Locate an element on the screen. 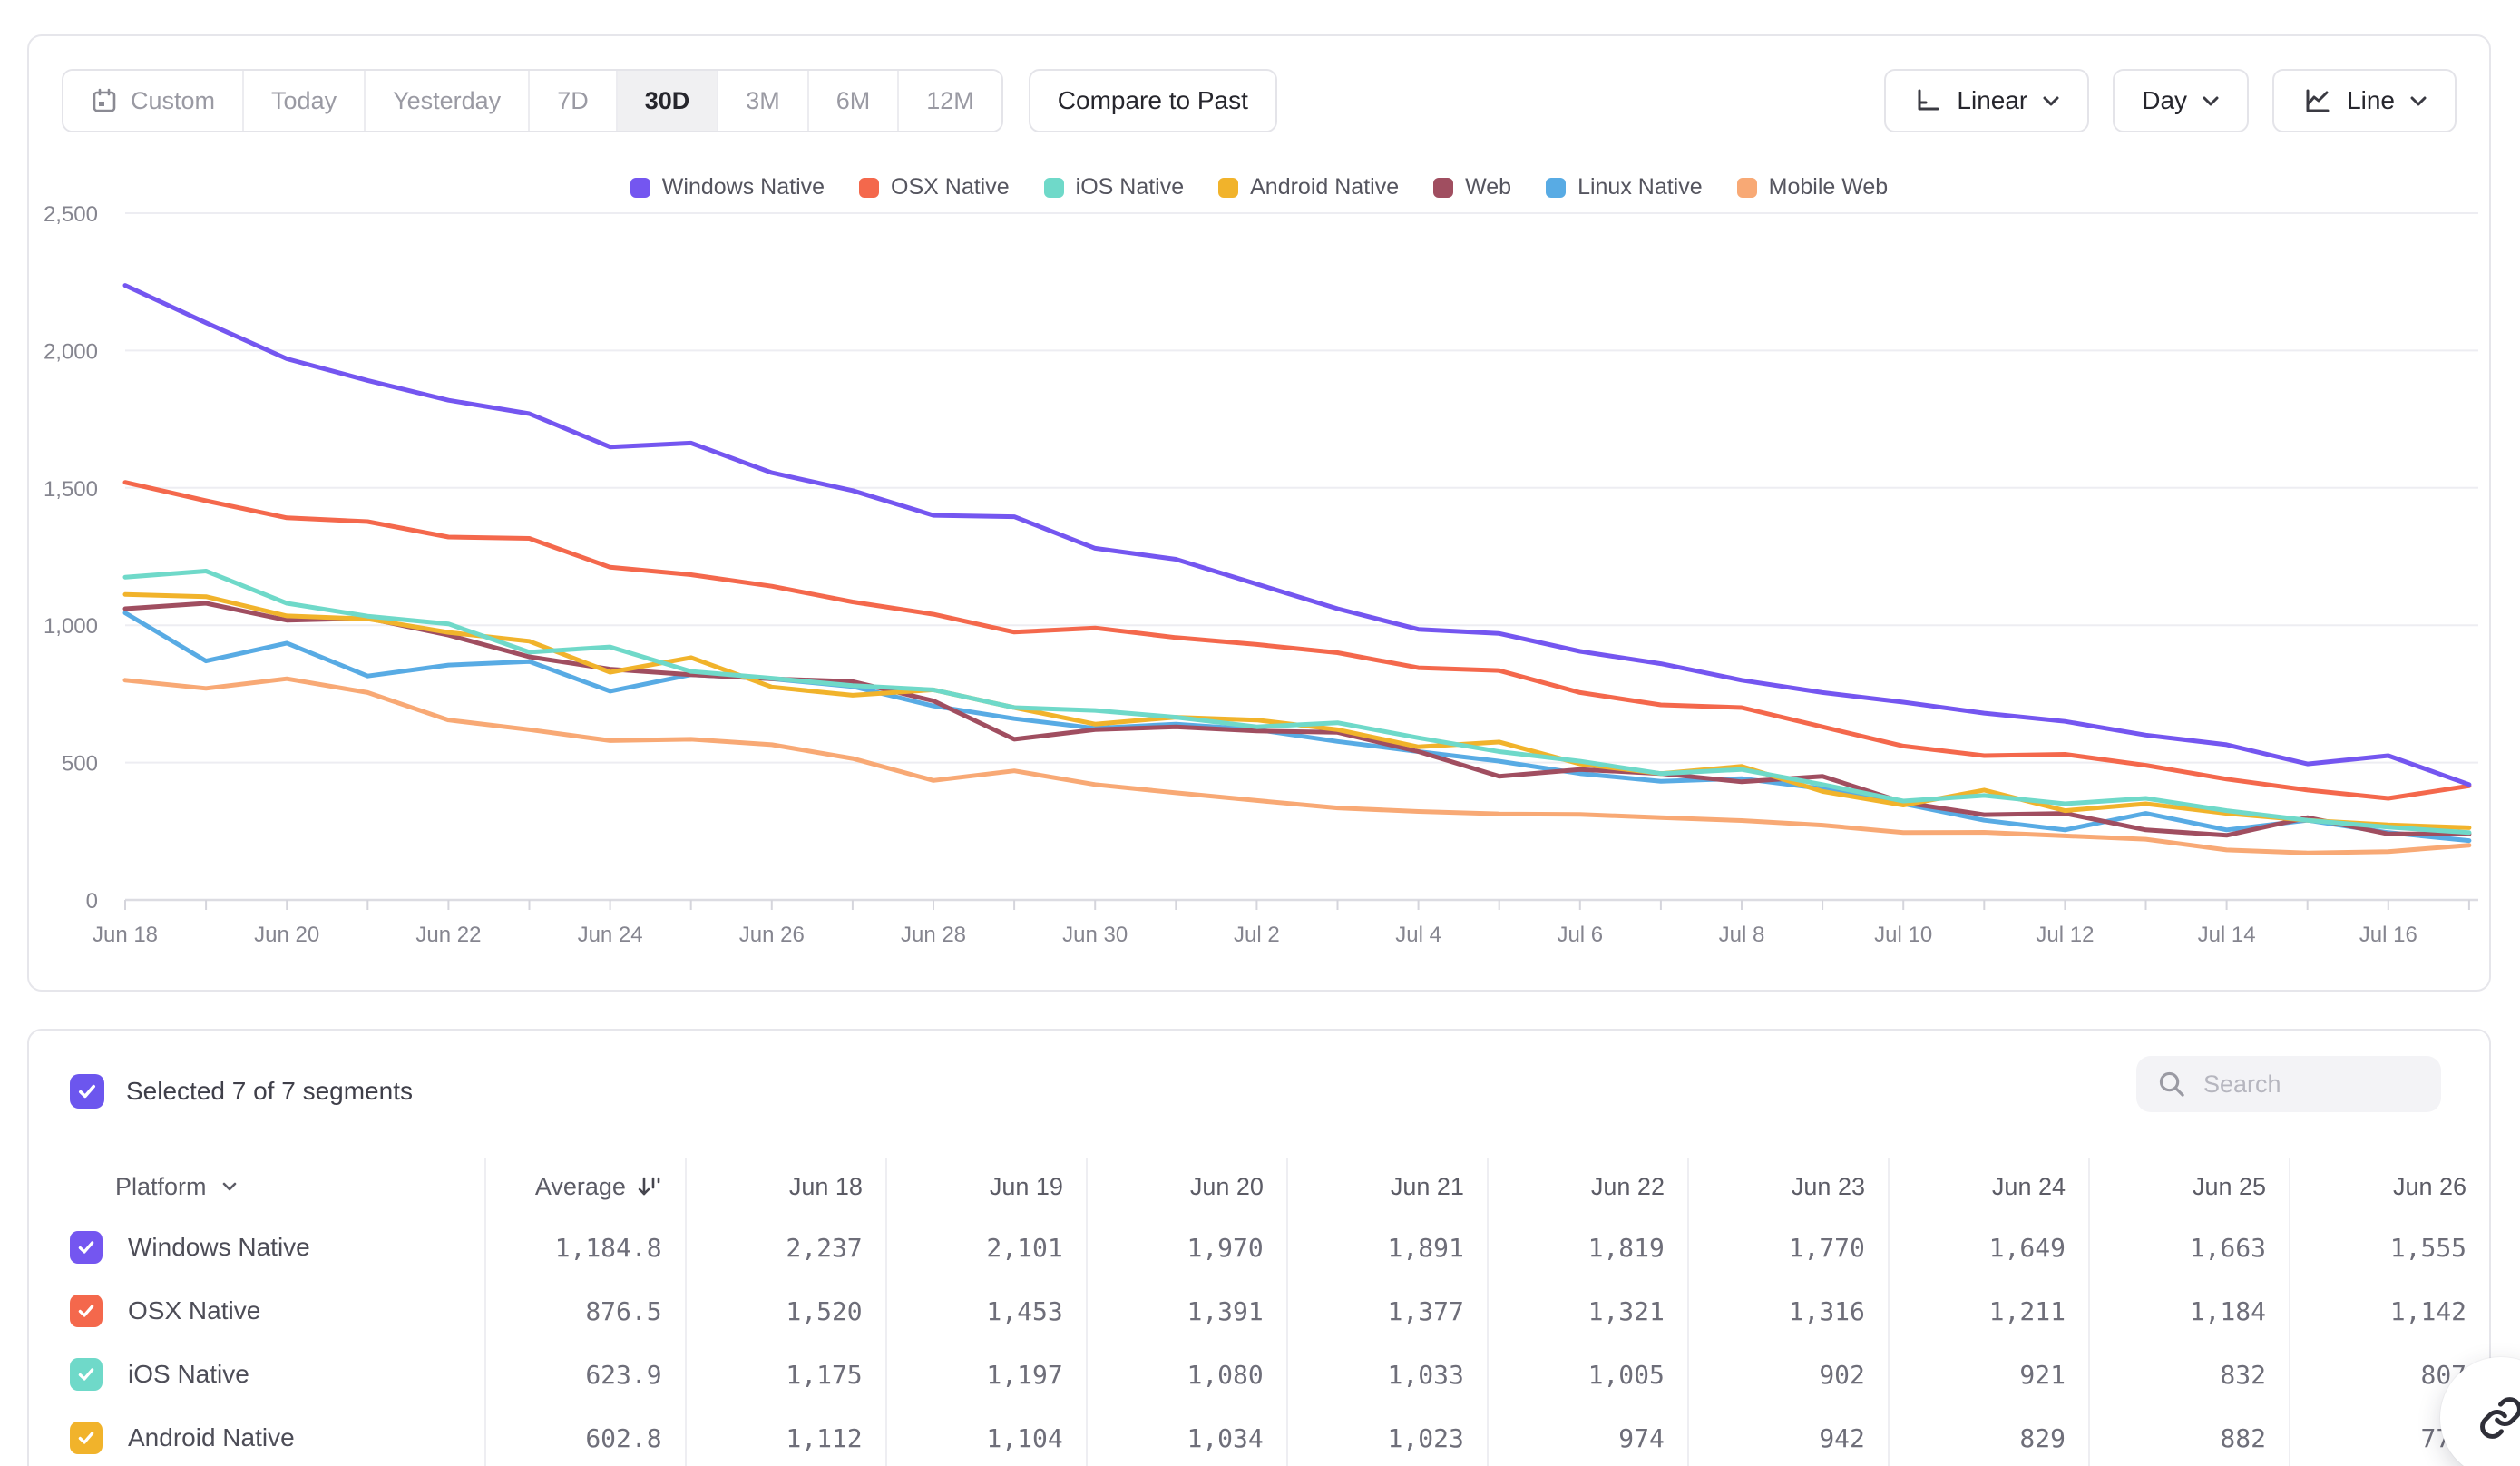  legend-label: Linux Native is located at coordinates (1640, 187).